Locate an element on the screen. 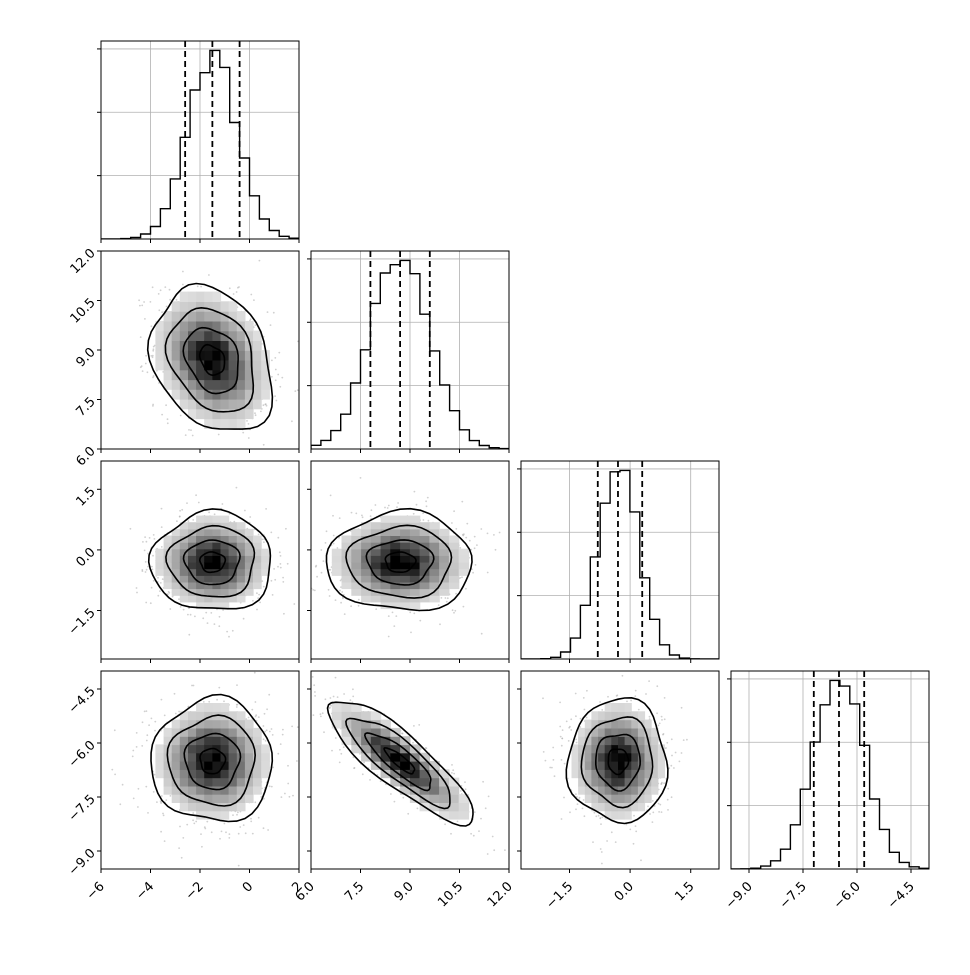 This screenshot has width=970, height=975. density-cells is located at coordinates (400, 761).